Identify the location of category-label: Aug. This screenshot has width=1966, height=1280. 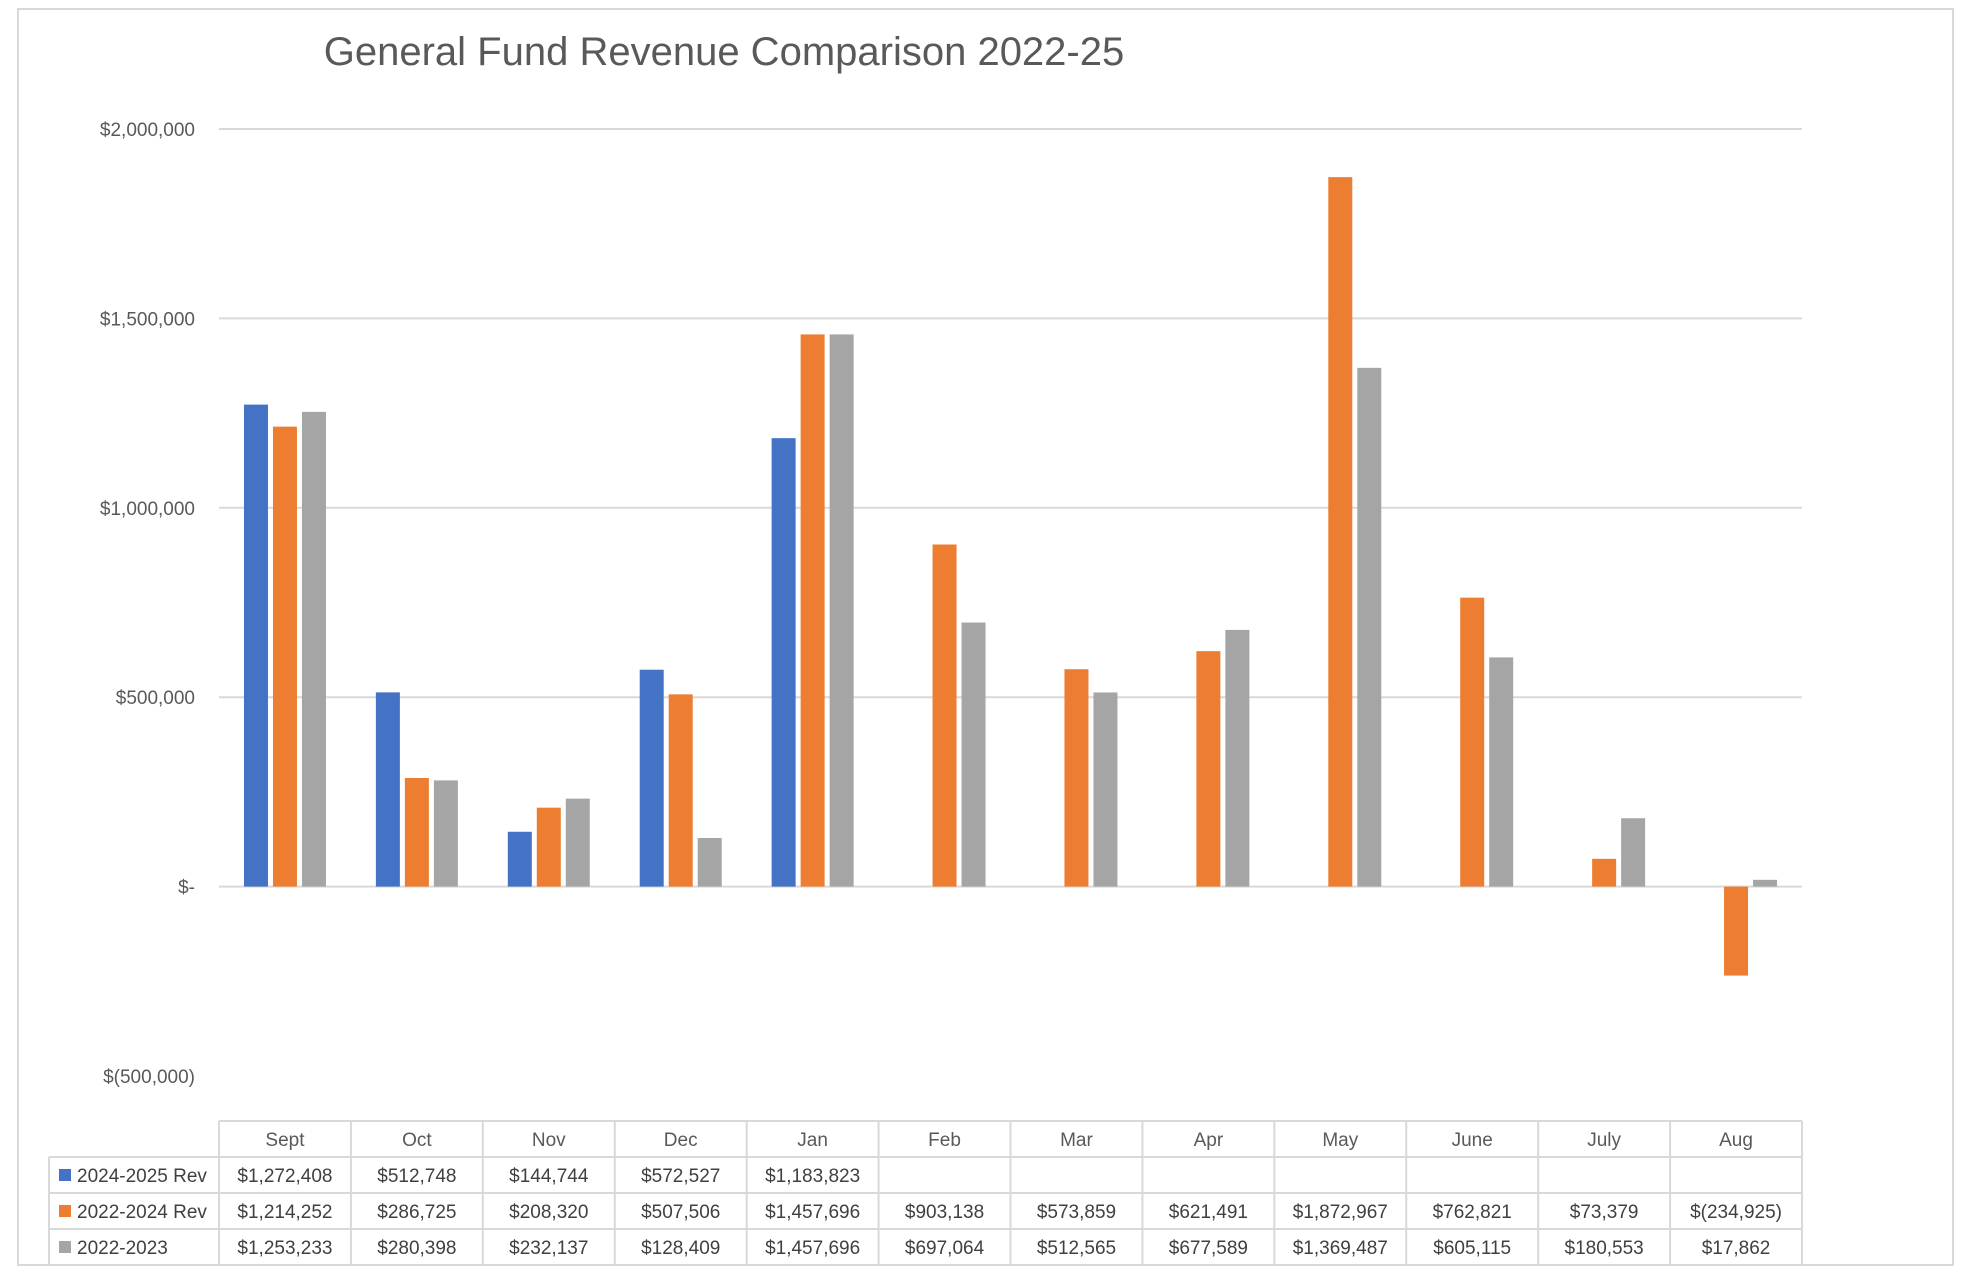
(1736, 1140).